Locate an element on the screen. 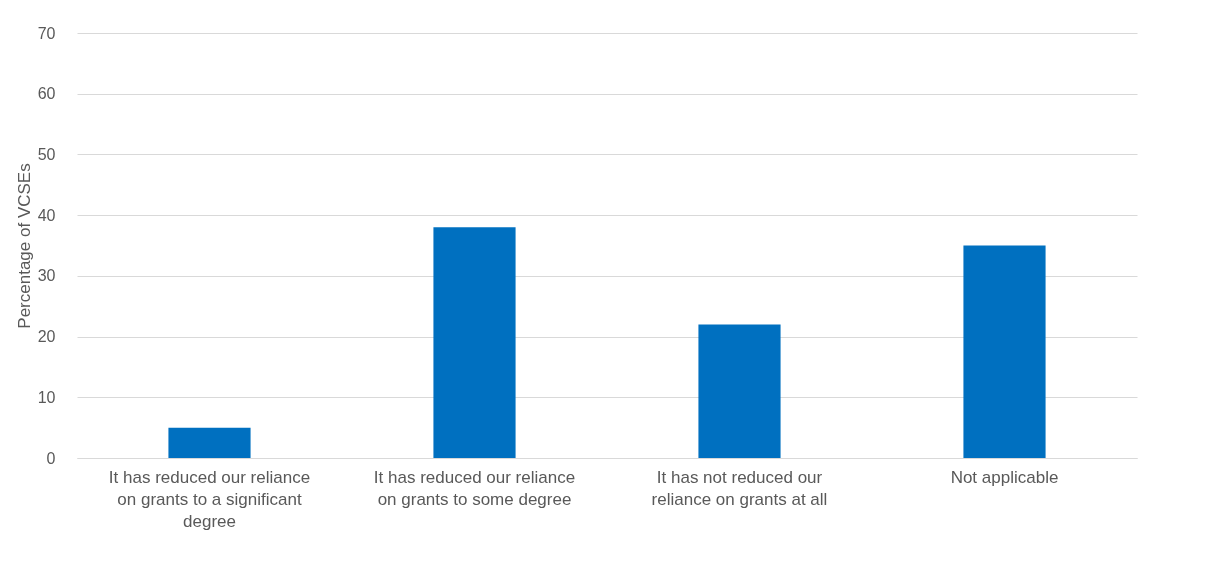  x-tick-label: Not applicable is located at coordinates (1004, 477).